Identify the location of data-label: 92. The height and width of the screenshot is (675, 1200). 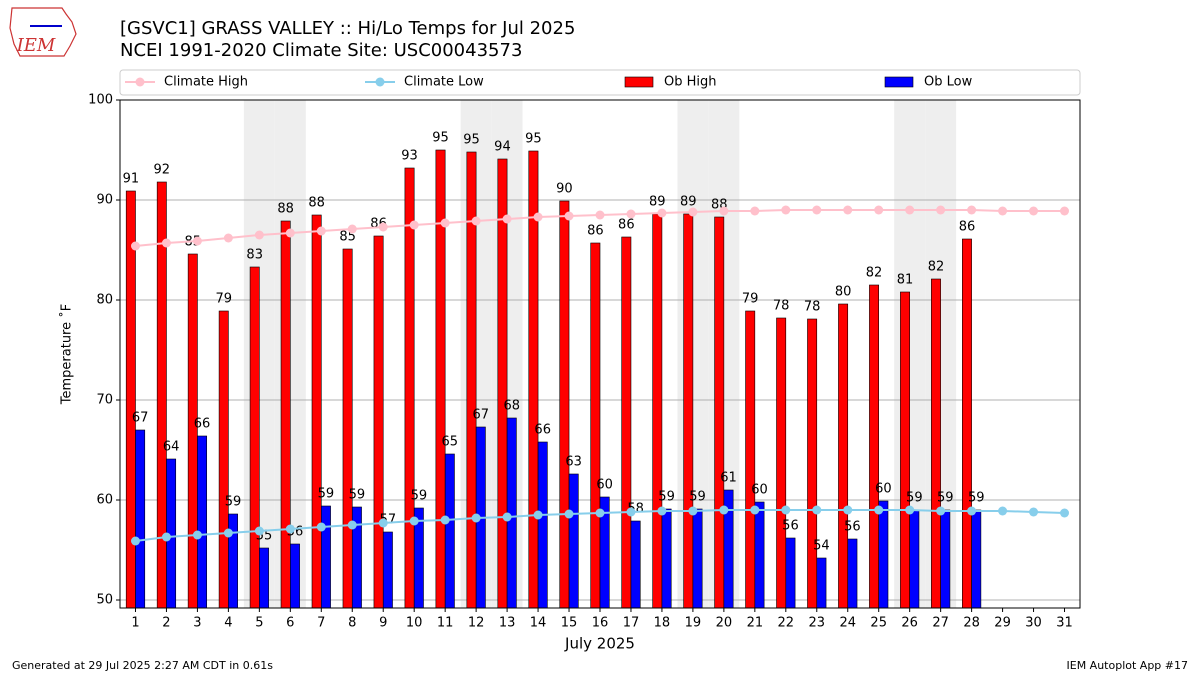
(162, 170).